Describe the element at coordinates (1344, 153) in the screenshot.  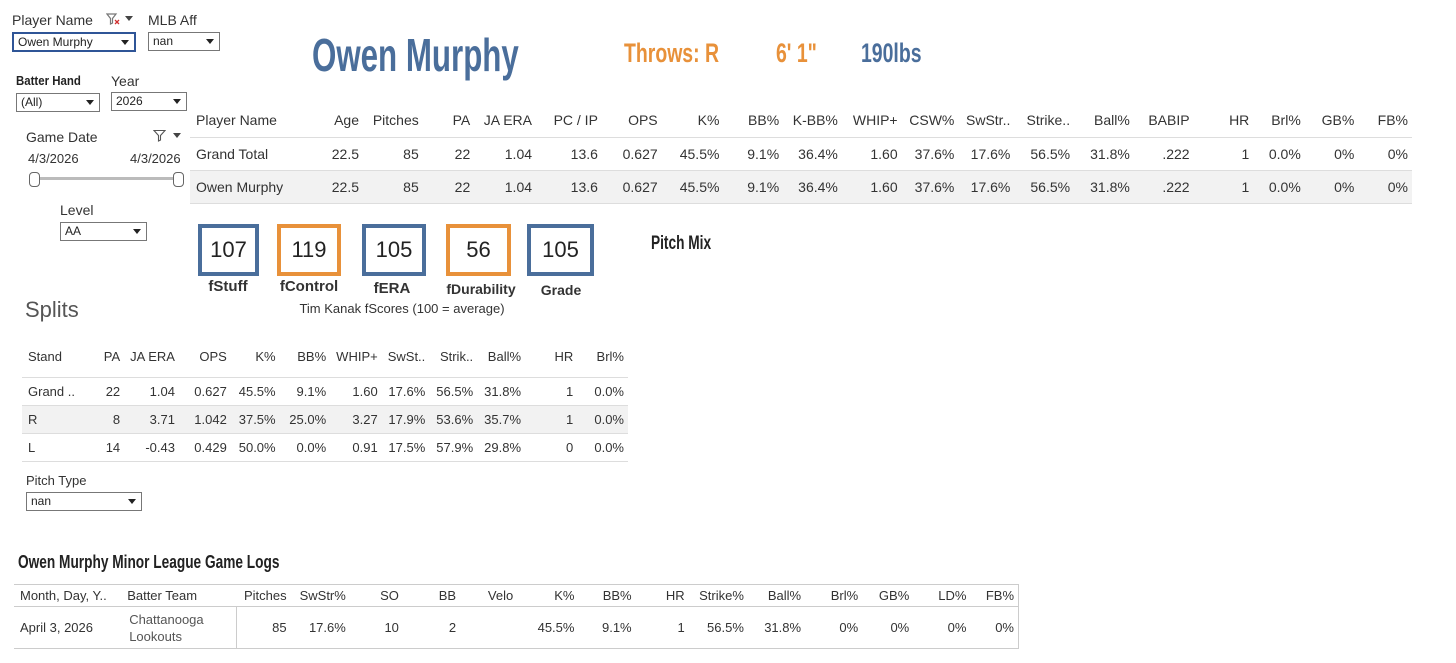
I see `summary-table-cell: 0%` at that location.